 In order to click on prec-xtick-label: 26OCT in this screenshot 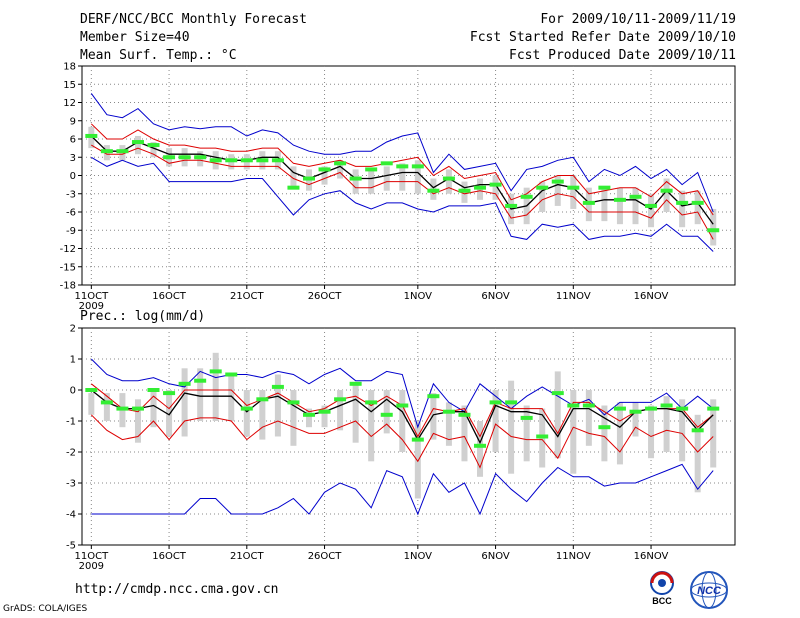, I will do `click(325, 556)`.